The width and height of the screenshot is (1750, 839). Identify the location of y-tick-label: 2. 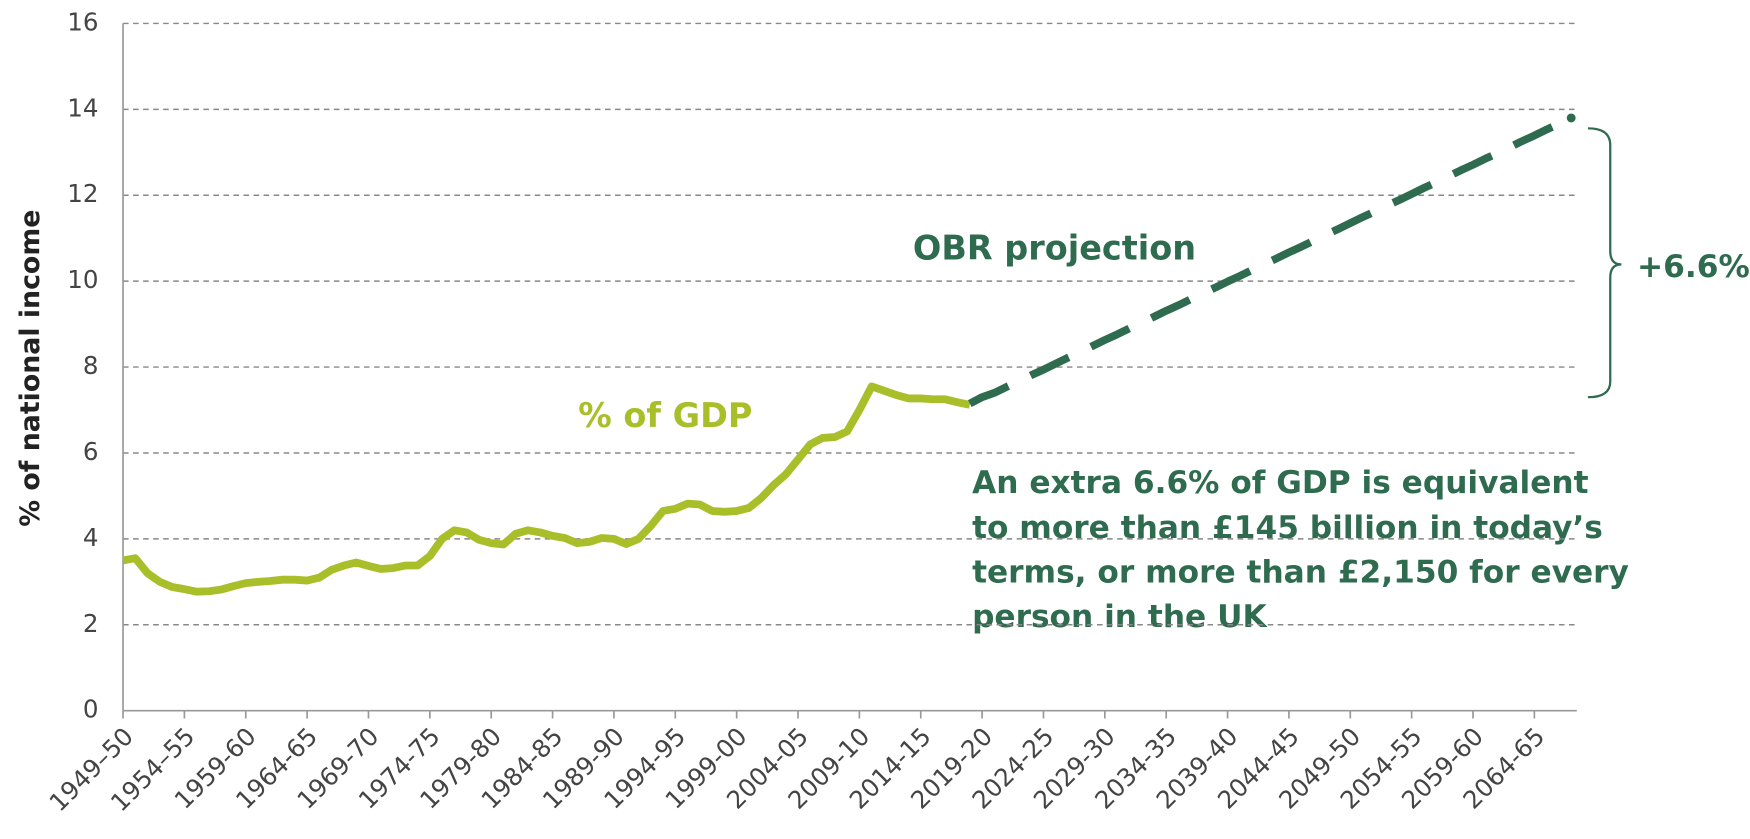
(91, 623).